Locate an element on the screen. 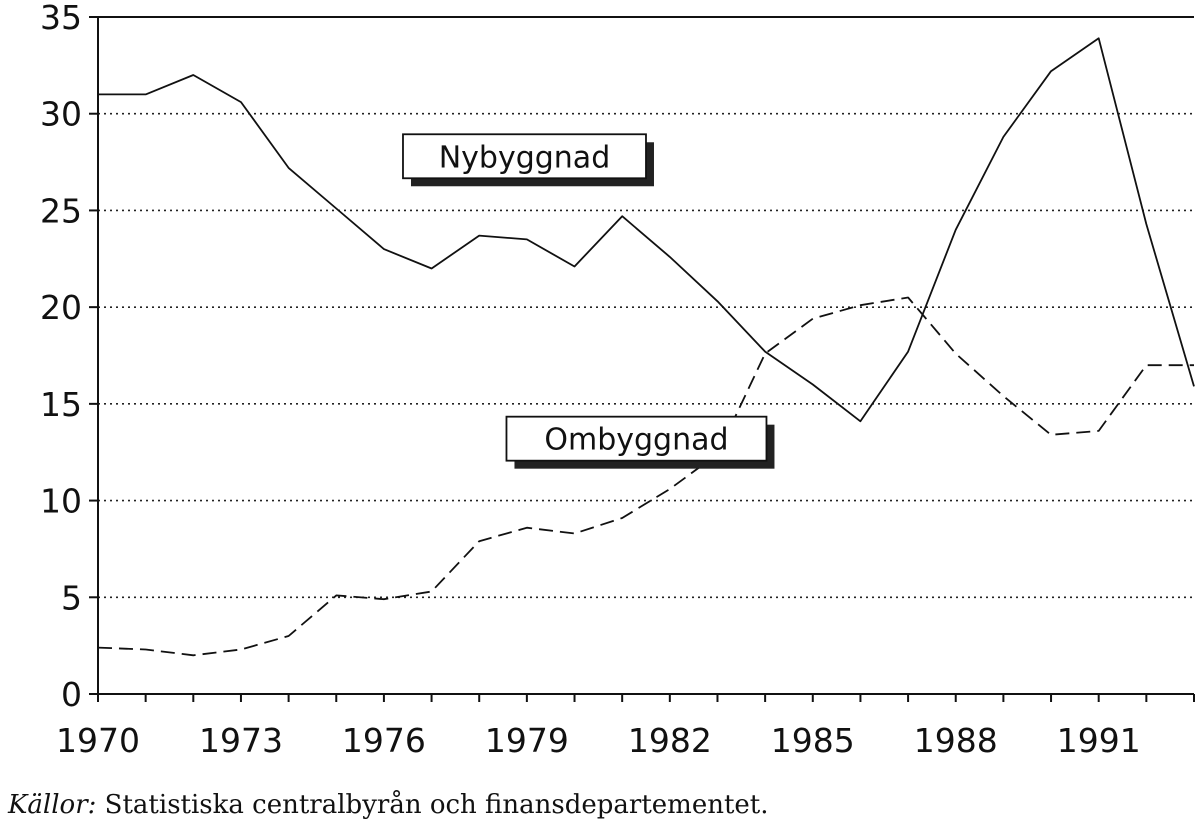 This screenshot has height=832, width=1197. x-tick-label-1985: 1985 is located at coordinates (813, 740).